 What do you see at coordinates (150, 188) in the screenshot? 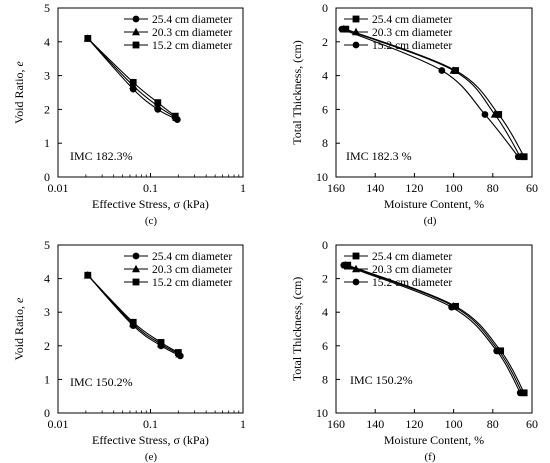
I see `x-tick-label: 0.1` at bounding box center [150, 188].